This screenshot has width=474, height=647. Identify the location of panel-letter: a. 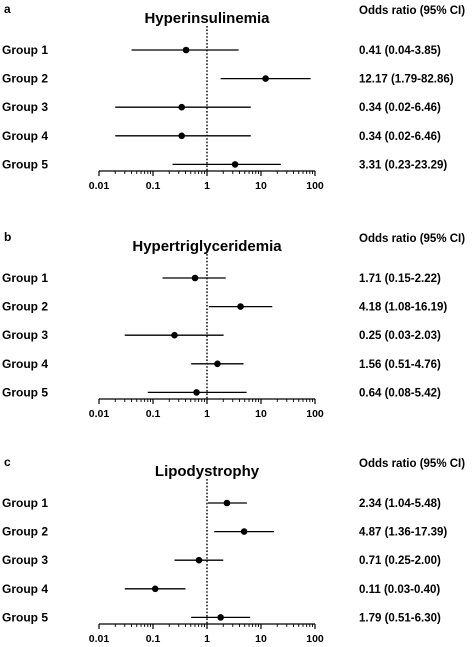
(7, 9).